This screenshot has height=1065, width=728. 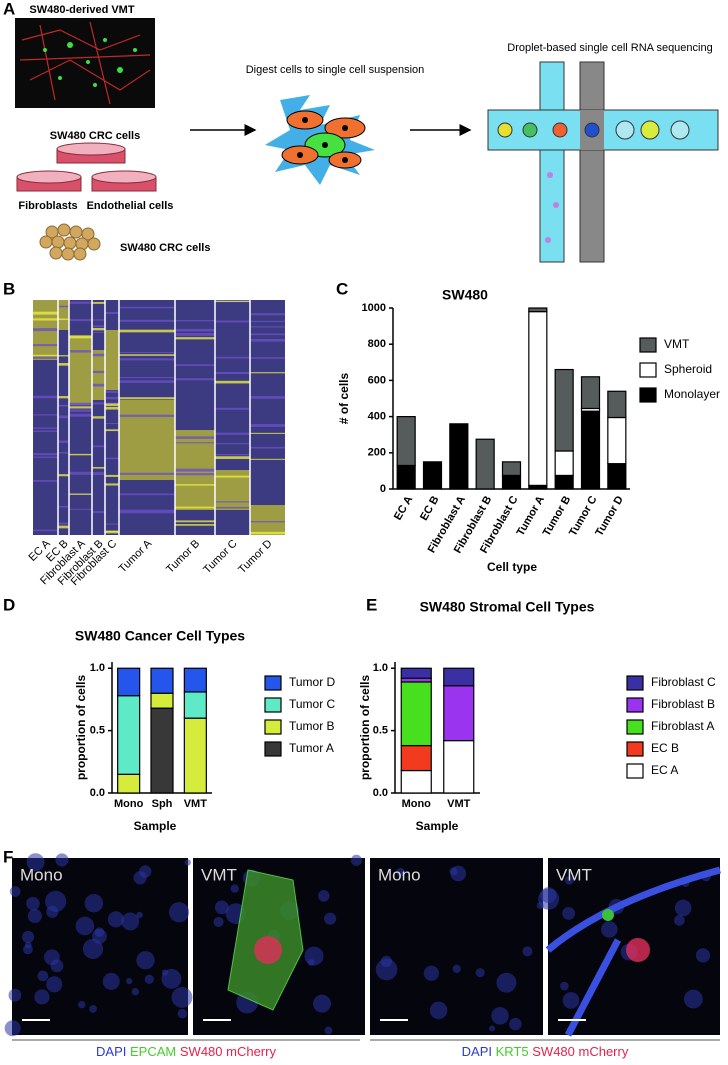 I want to click on caption-part: EPCAM, so click(x=153, y=1051).